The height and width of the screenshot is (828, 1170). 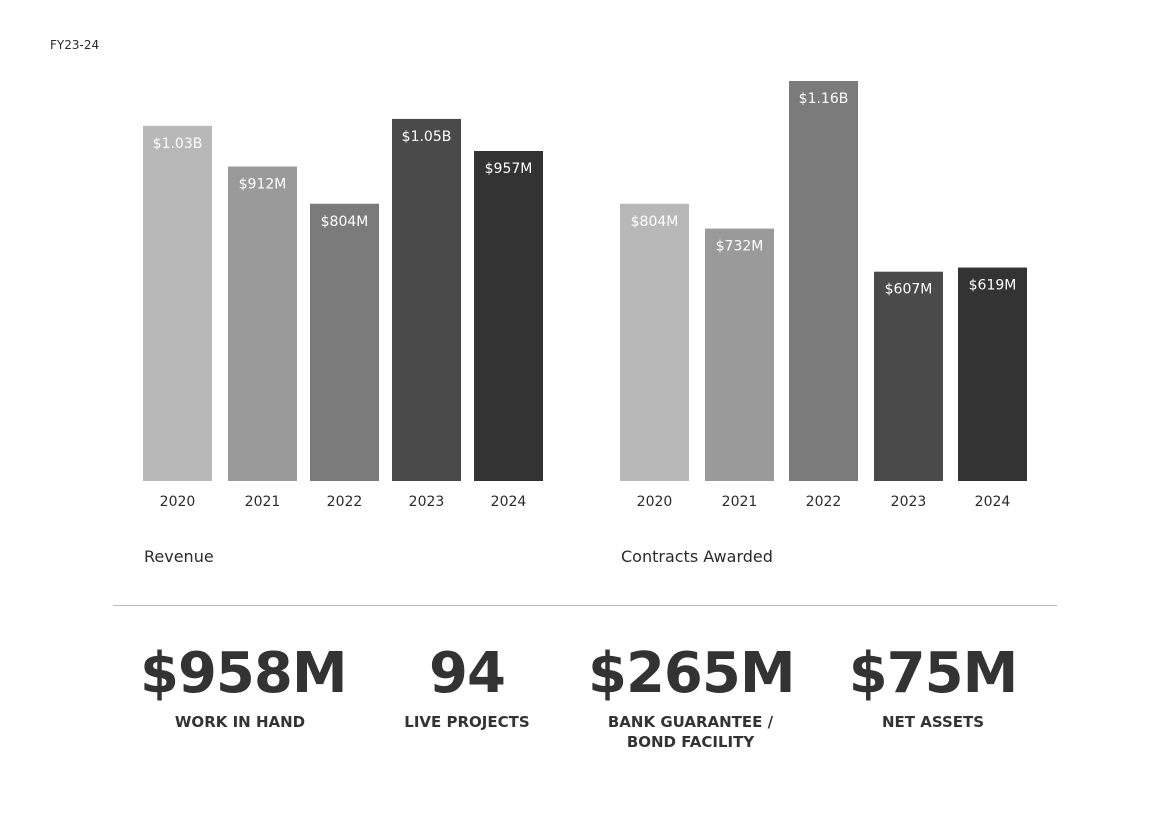 I want to click on period-label: FY23-24, so click(x=75, y=45).